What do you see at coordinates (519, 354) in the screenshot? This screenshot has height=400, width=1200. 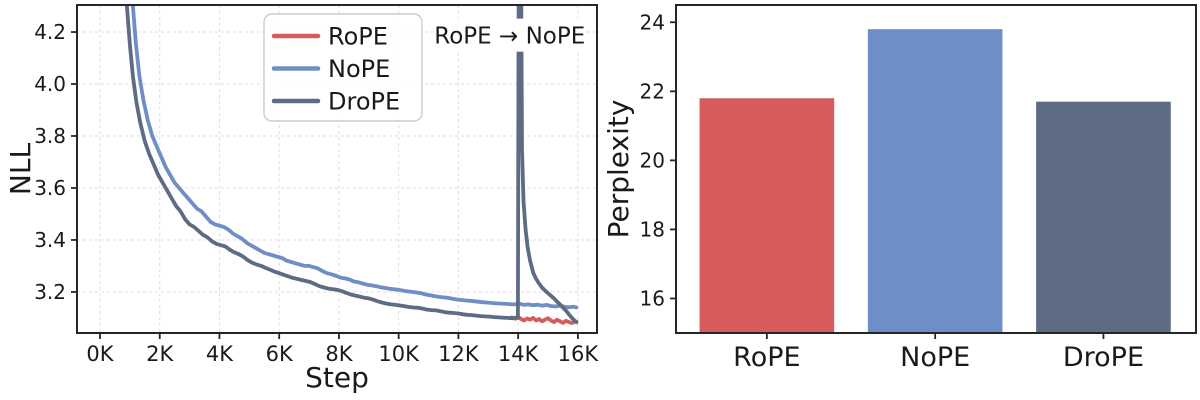 I see `x-tick-label: 14K` at bounding box center [519, 354].